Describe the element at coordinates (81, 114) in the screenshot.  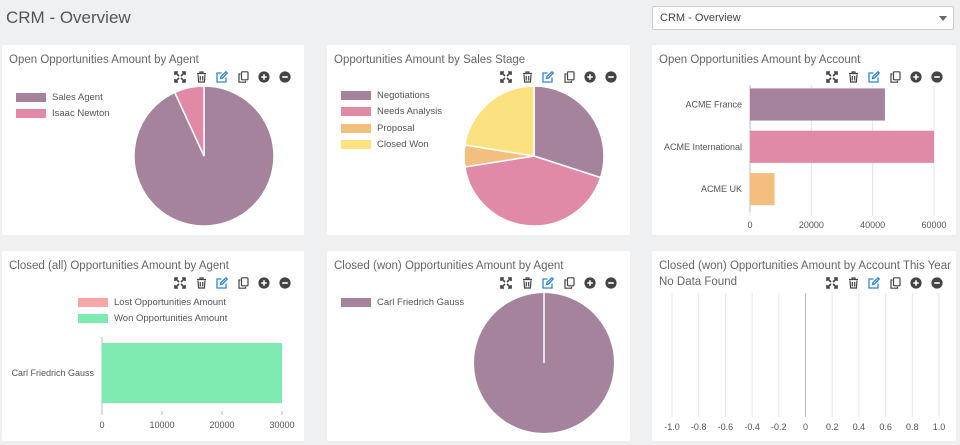
I see `legend-label: Isaac Newton` at that location.